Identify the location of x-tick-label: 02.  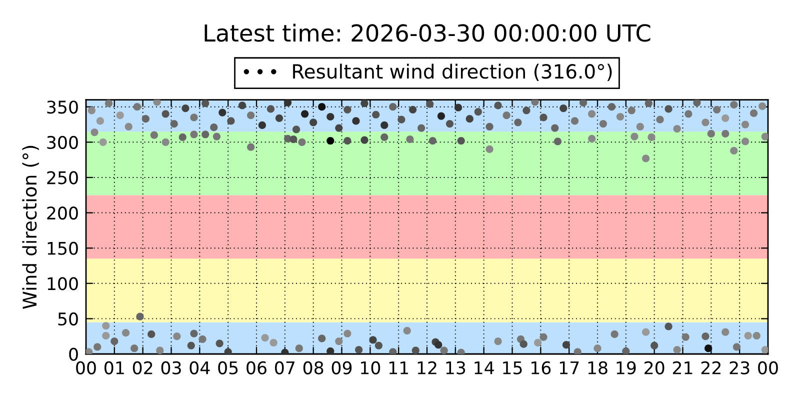
(142, 367).